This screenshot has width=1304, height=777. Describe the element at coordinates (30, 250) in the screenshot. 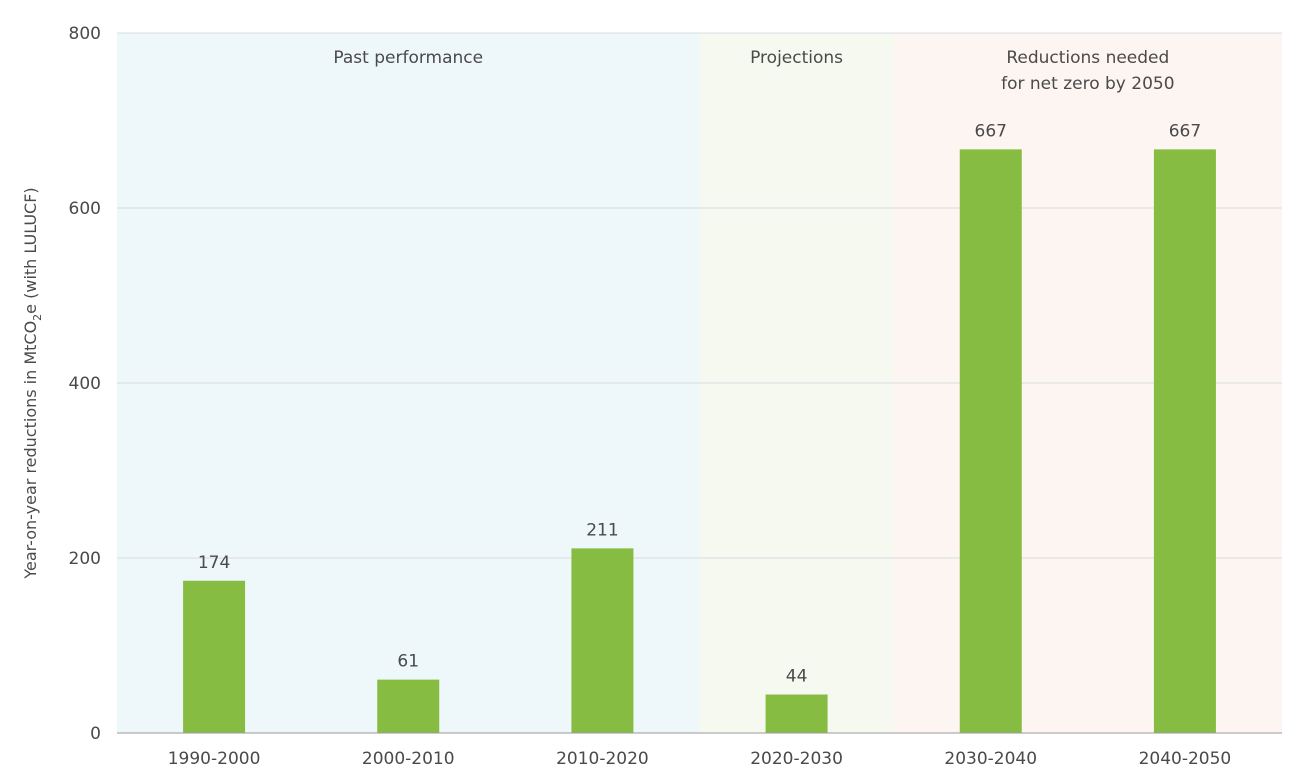

I see `y-axis-label-tail: e (with LULUCF)` at that location.